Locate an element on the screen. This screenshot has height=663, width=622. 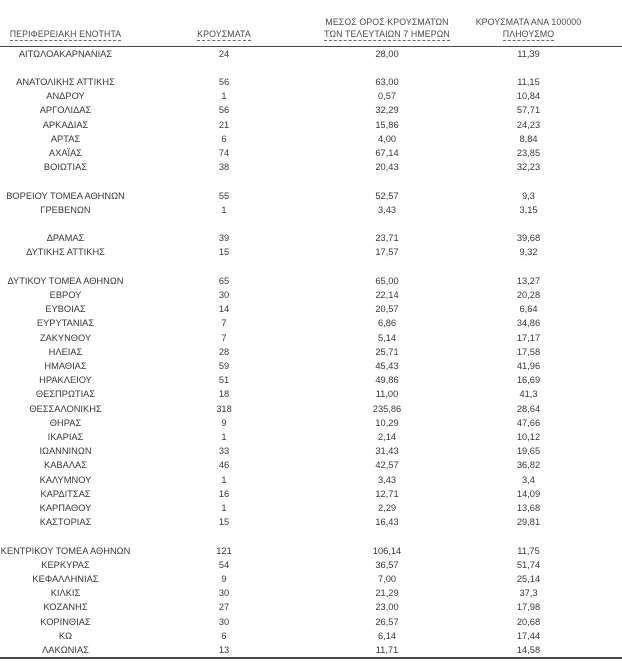
table-row: ΚΕΡΚΥΡΑΣ 54 36,57 51,74 is located at coordinates (311, 565).